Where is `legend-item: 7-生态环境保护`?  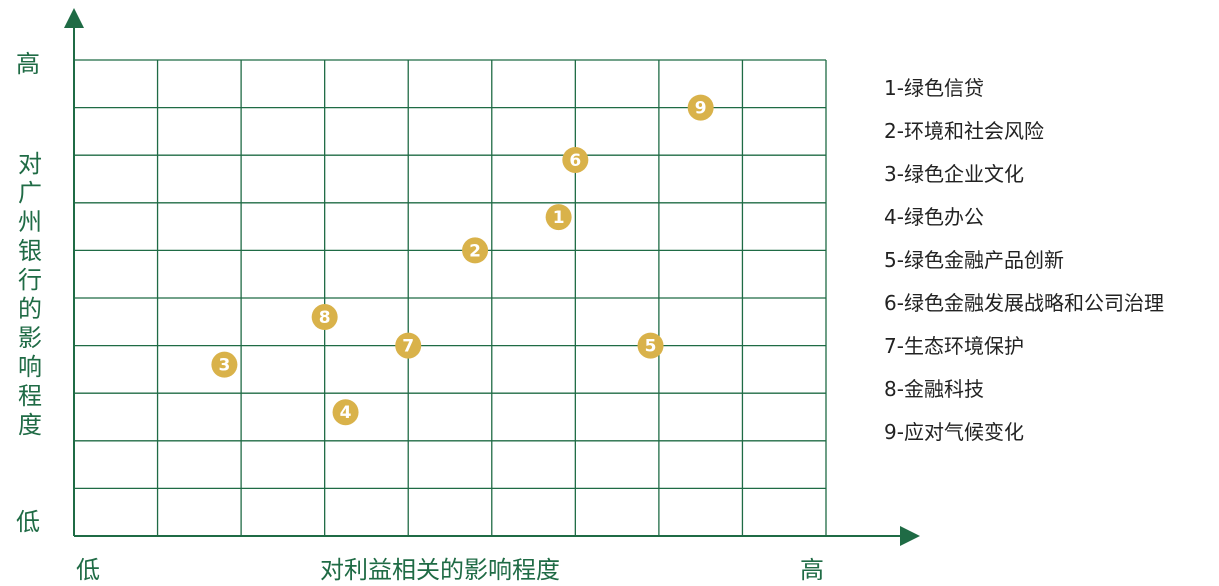 legend-item: 7-生态环境保护 is located at coordinates (954, 346).